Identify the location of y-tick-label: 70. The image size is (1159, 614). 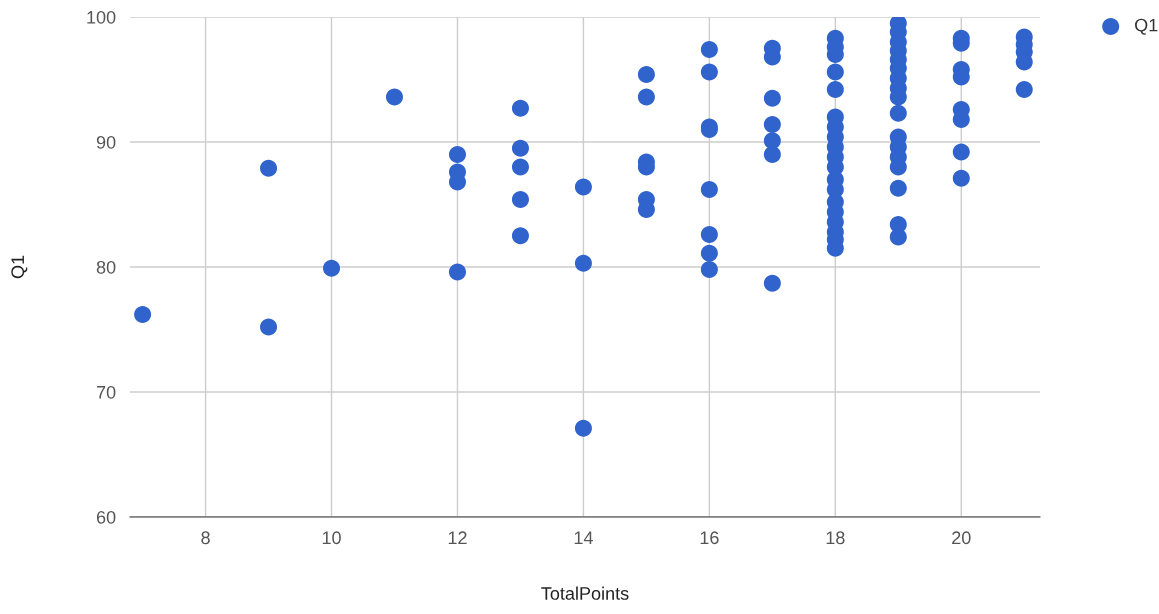
(106, 392).